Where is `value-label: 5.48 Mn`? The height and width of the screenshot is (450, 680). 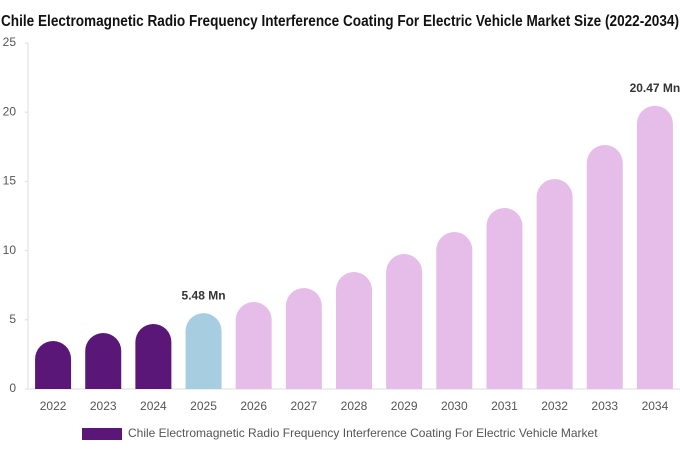 value-label: 5.48 Mn is located at coordinates (204, 295).